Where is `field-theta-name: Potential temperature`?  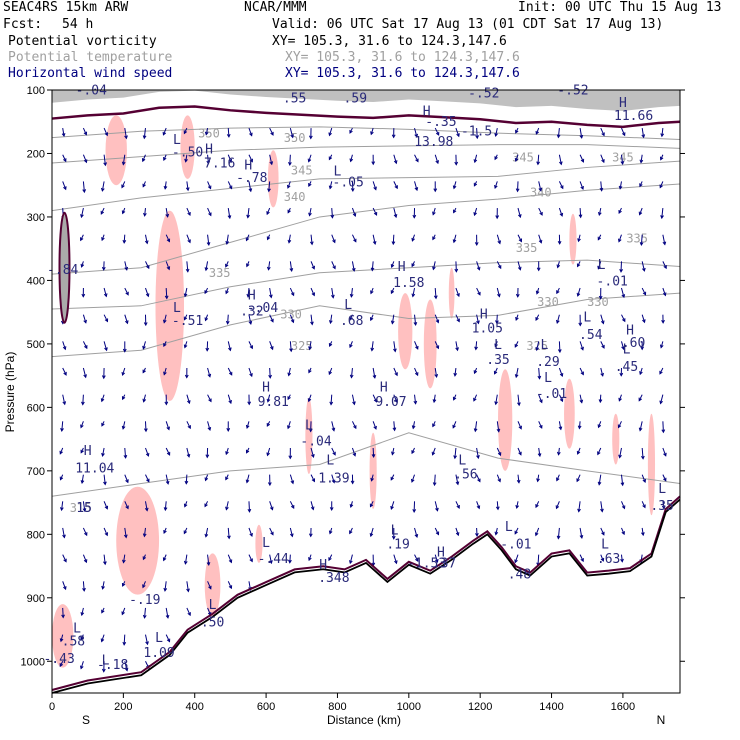
field-theta-name: Potential temperature is located at coordinates (90, 57).